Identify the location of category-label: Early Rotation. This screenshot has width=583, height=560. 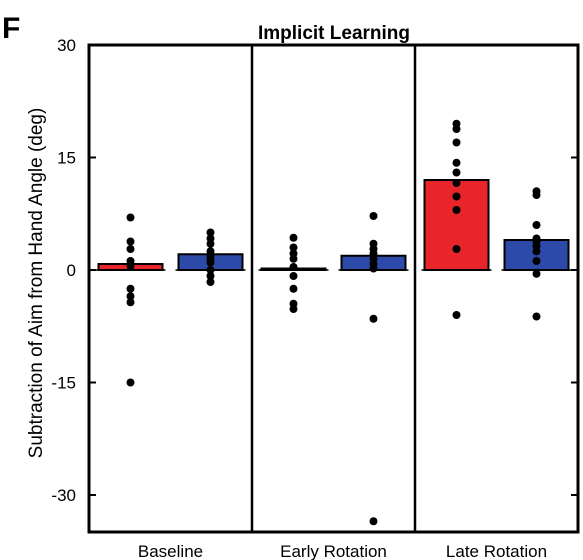
(333, 551).